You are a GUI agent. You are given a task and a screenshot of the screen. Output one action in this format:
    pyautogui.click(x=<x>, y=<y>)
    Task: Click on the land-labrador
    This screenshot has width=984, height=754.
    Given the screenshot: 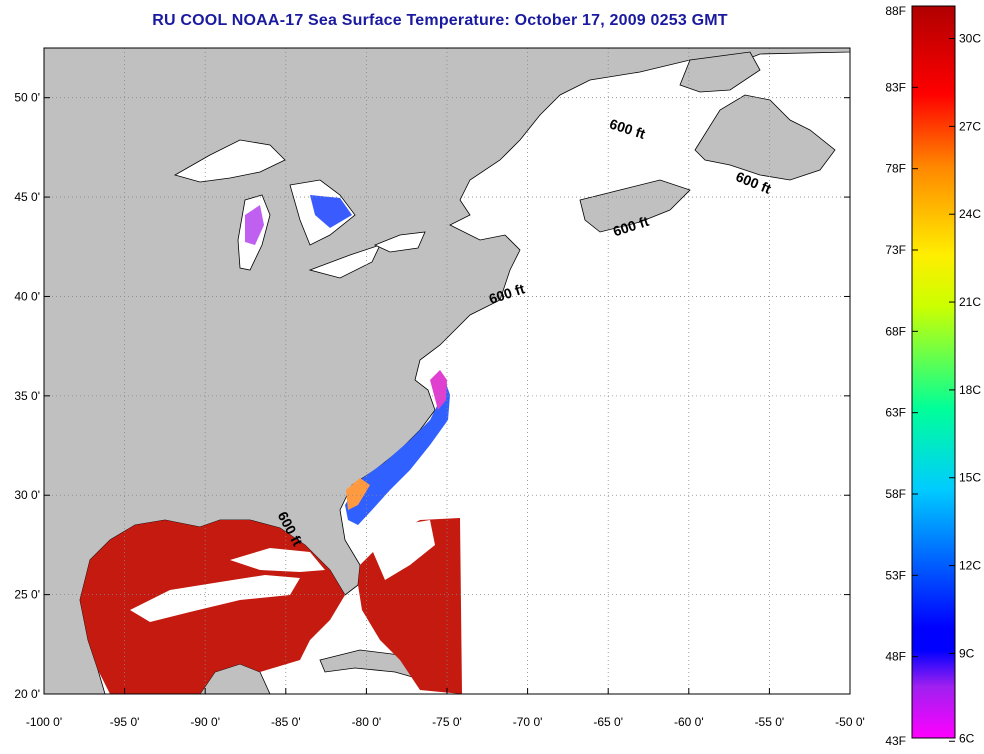 What is the action you would take?
    pyautogui.click(x=720, y=72)
    